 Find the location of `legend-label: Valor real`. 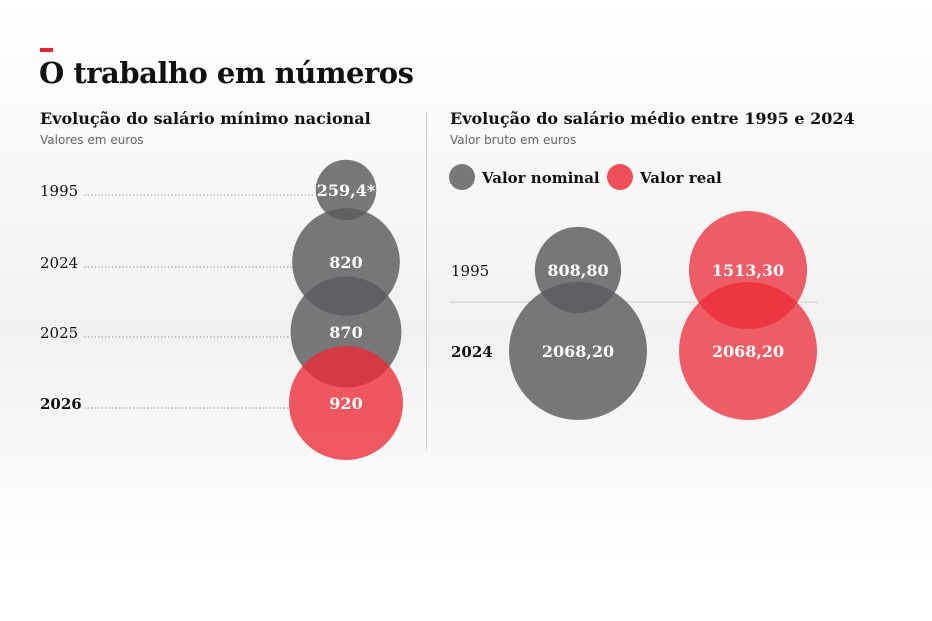

legend-label: Valor real is located at coordinates (680, 178).